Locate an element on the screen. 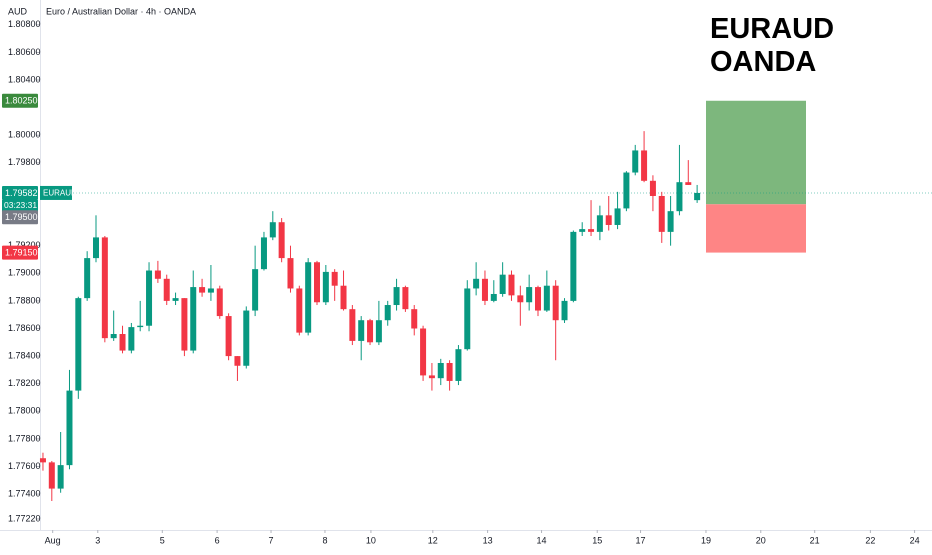 The width and height of the screenshot is (932, 555). y-tick-label: 1.79000 is located at coordinates (24, 273).